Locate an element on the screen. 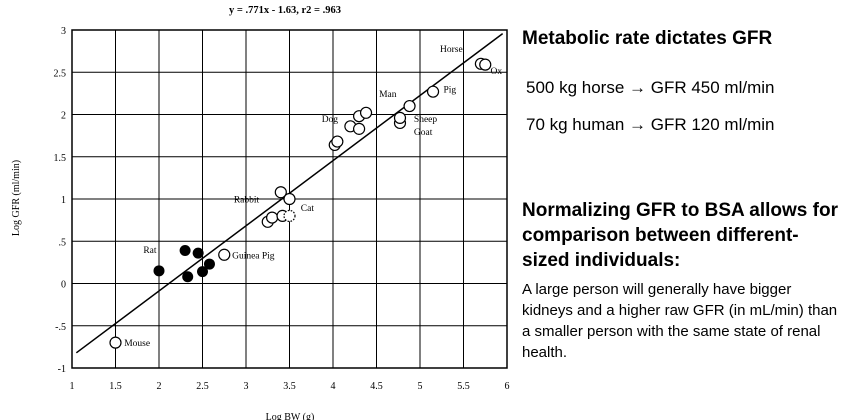  x-tick-label: 4.5 is located at coordinates (376, 386).